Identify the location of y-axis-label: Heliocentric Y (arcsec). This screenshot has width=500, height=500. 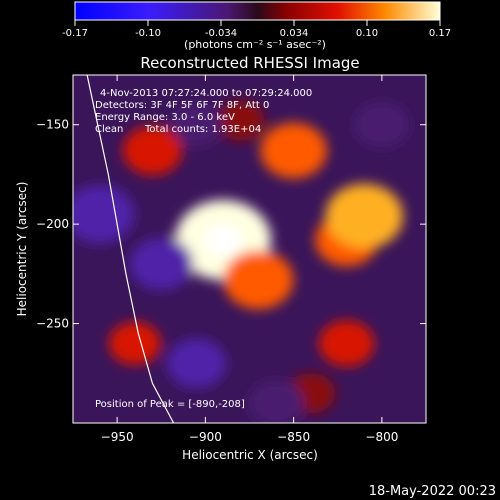
(22, 249).